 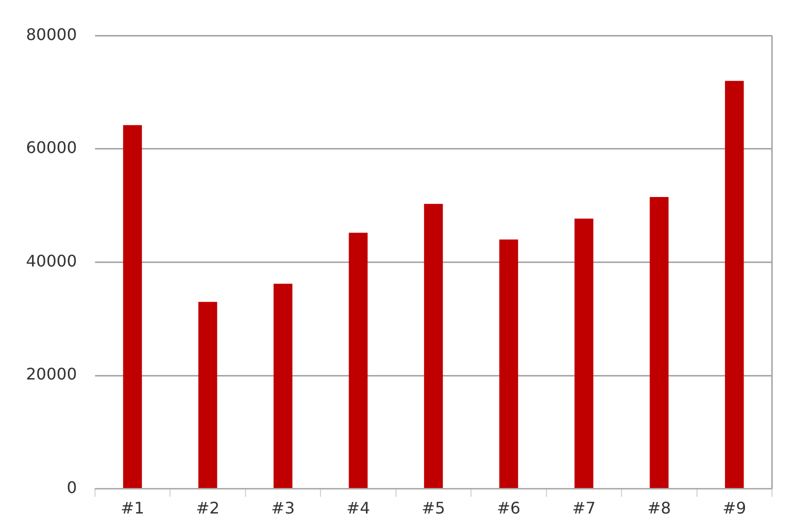 I want to click on x-tick-label: #7, so click(x=584, y=508).